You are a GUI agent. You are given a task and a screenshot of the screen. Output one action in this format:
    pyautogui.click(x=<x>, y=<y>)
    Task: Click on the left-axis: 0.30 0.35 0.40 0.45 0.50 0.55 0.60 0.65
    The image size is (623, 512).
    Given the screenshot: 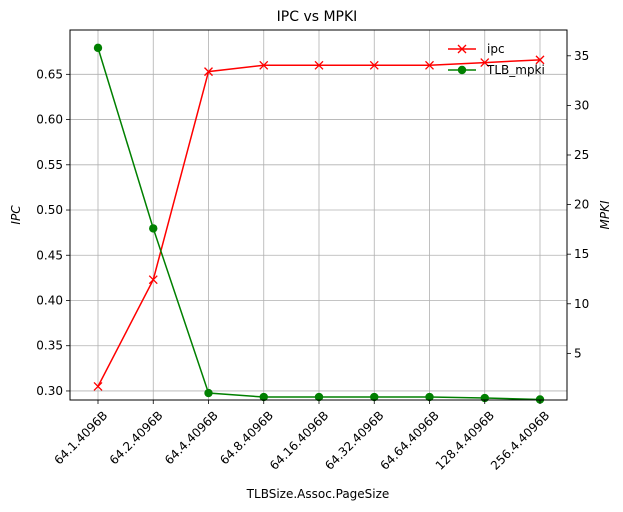 What is the action you would take?
    pyautogui.click(x=53, y=232)
    